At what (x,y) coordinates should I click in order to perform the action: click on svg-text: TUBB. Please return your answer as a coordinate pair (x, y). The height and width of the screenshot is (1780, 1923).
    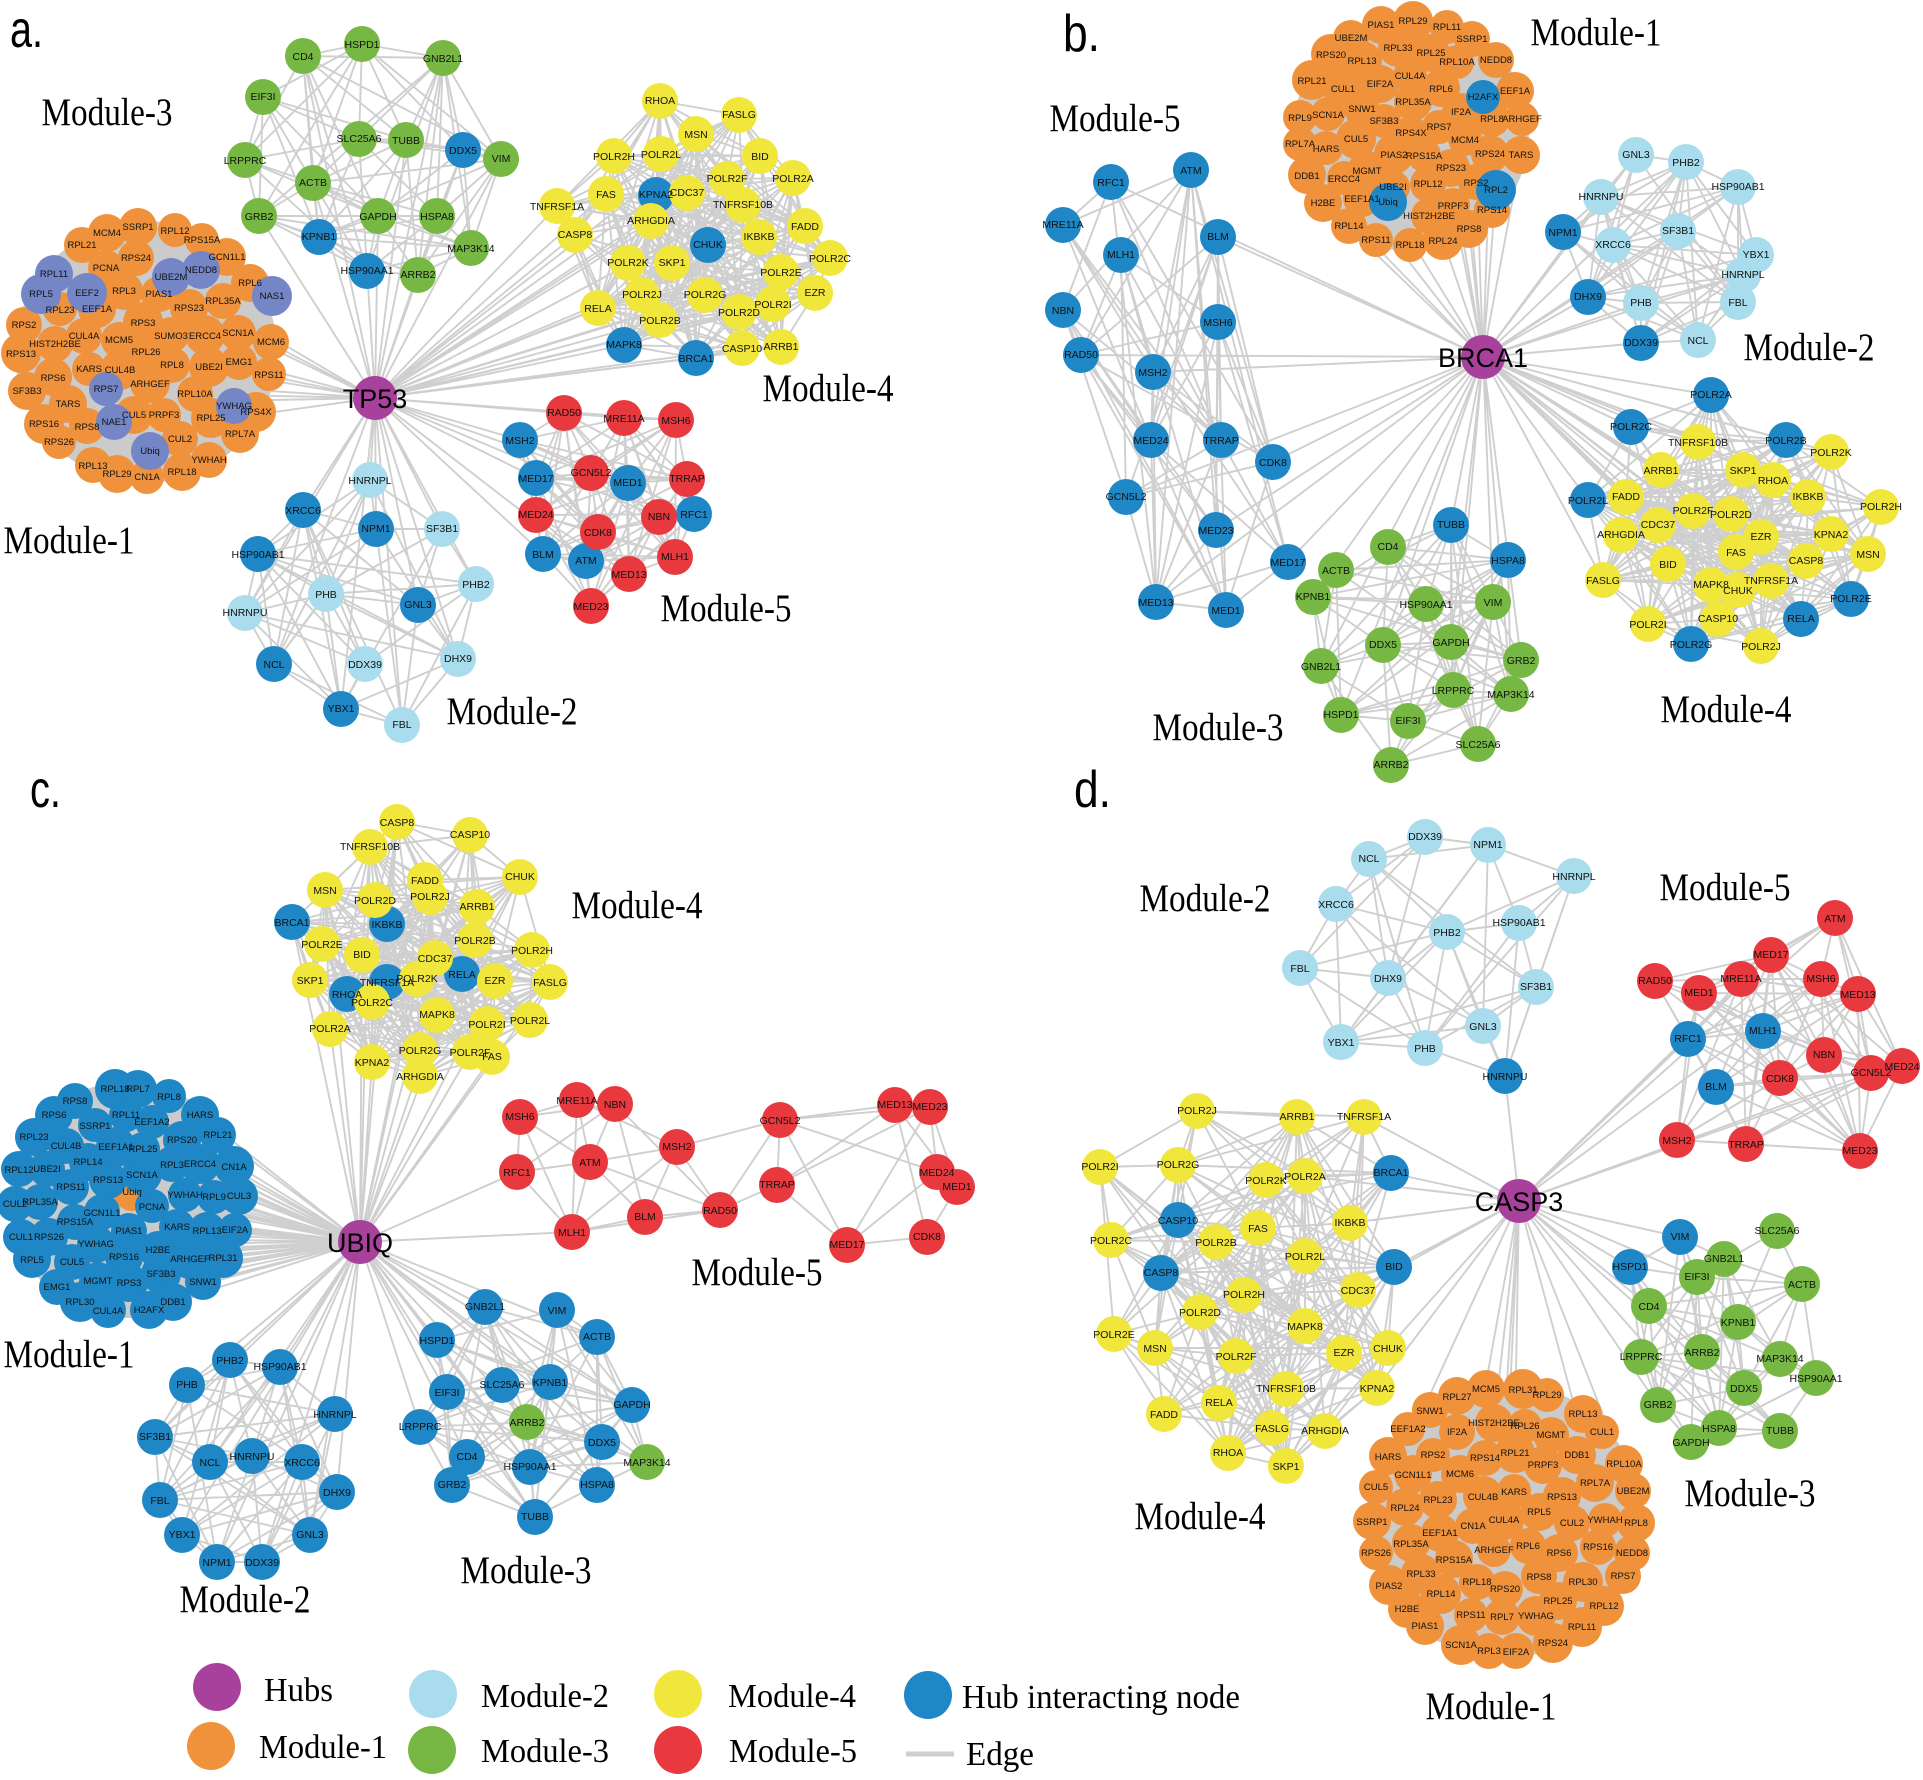
    Looking at the image, I should click on (1451, 525).